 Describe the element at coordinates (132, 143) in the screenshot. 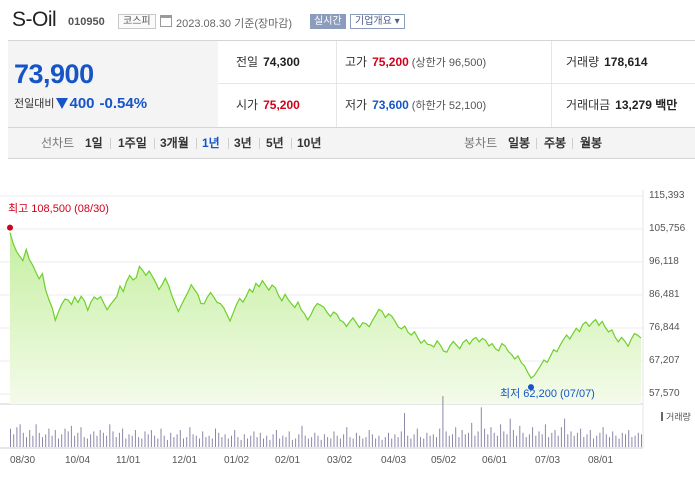

I see `tab-1-week: 1주일` at that location.